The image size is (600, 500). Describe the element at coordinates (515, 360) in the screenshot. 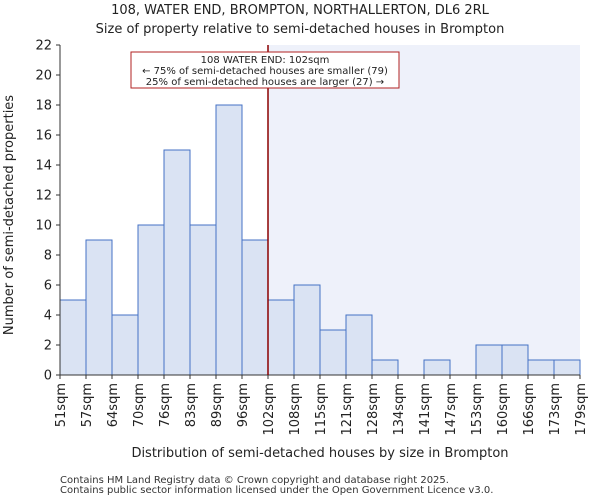

I see `bar-160sqm` at that location.